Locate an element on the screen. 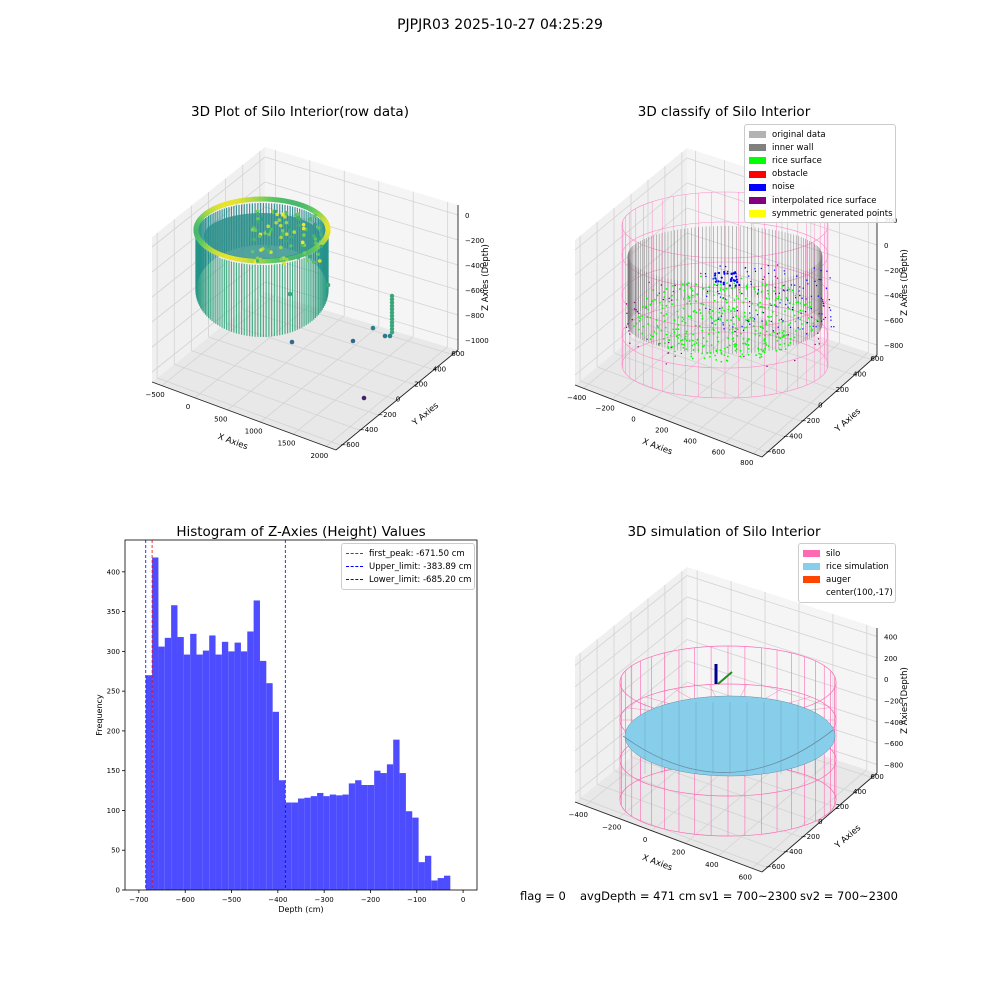 This screenshot has height=1000, width=1000. legend-swatch is located at coordinates (757, 201).